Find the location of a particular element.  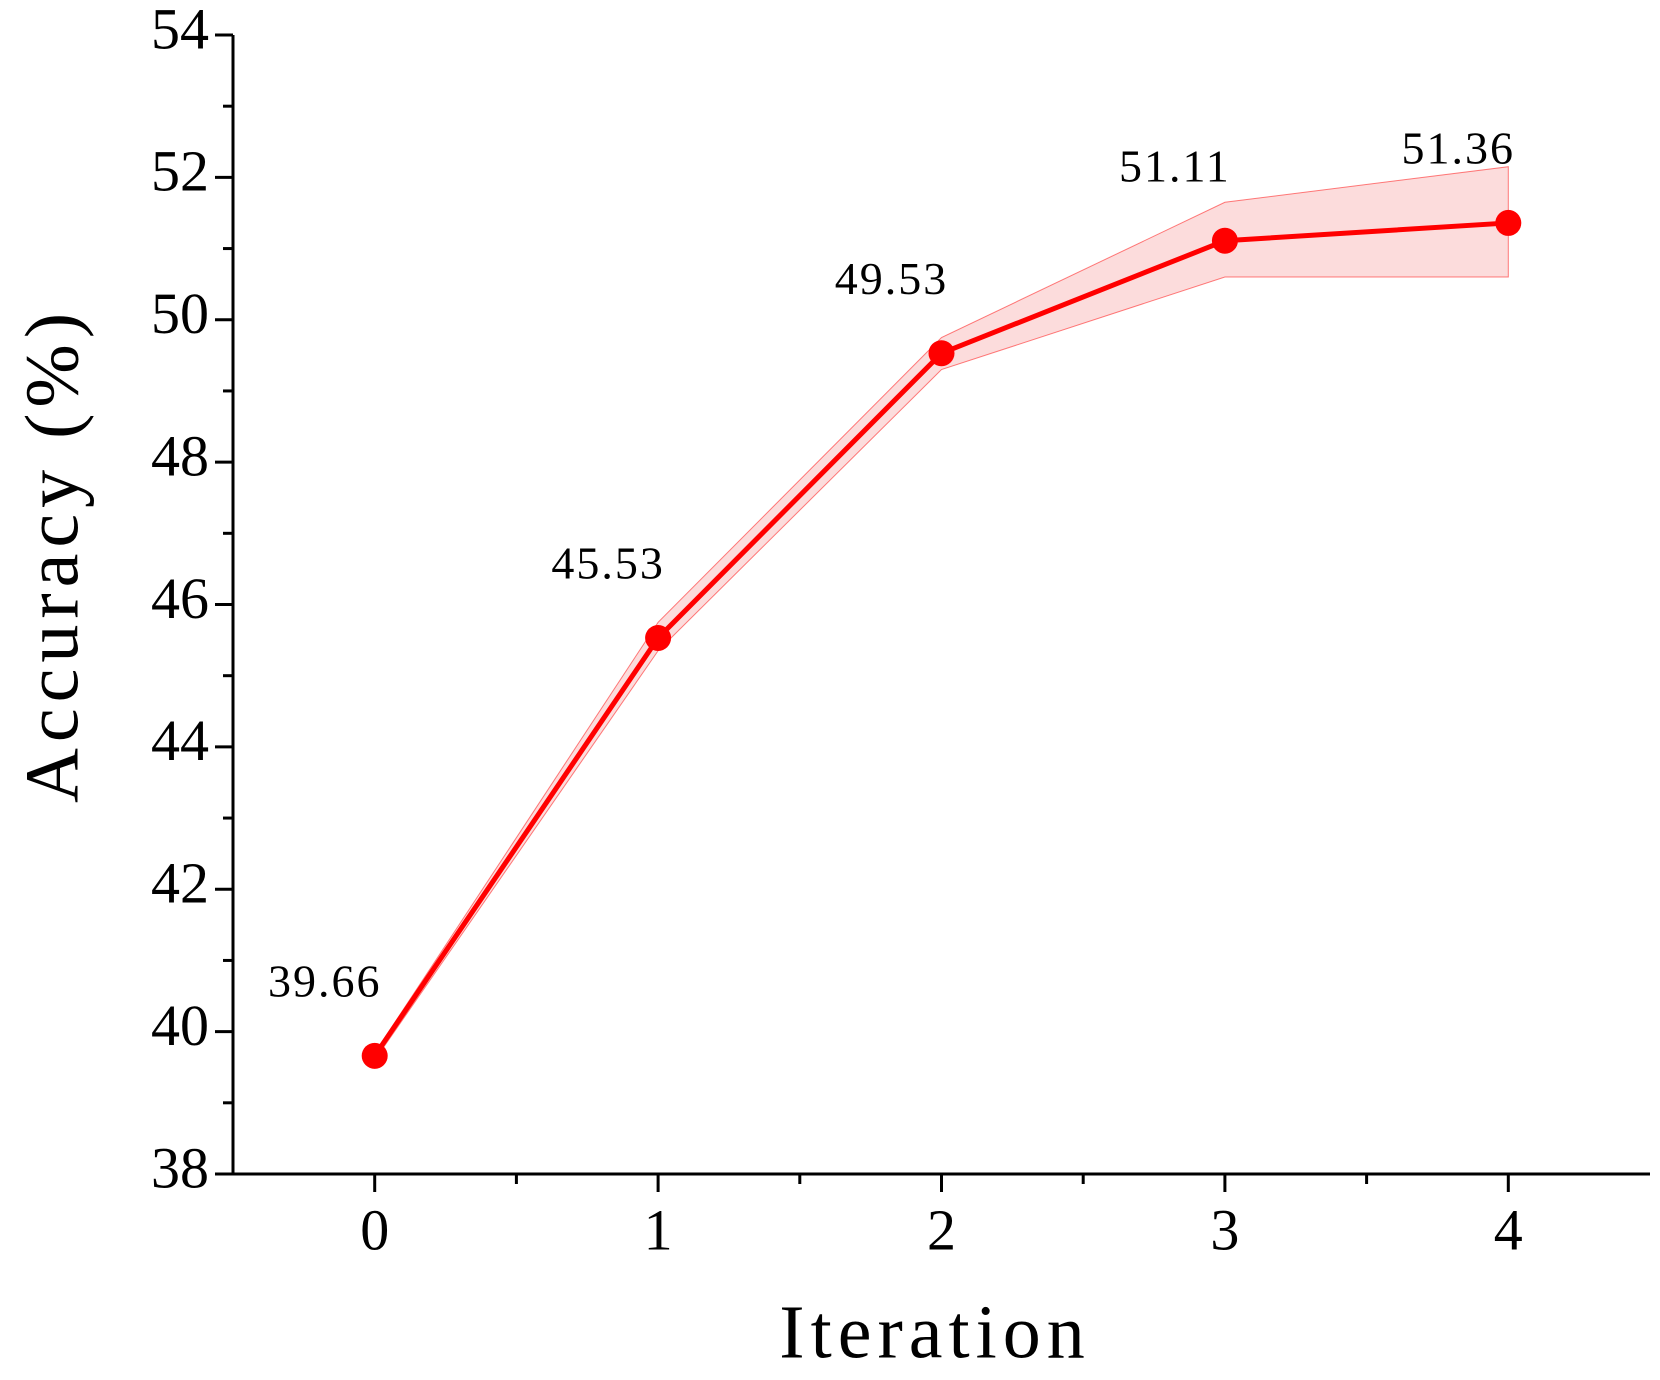

value-label: 45.53 is located at coordinates (608, 563).